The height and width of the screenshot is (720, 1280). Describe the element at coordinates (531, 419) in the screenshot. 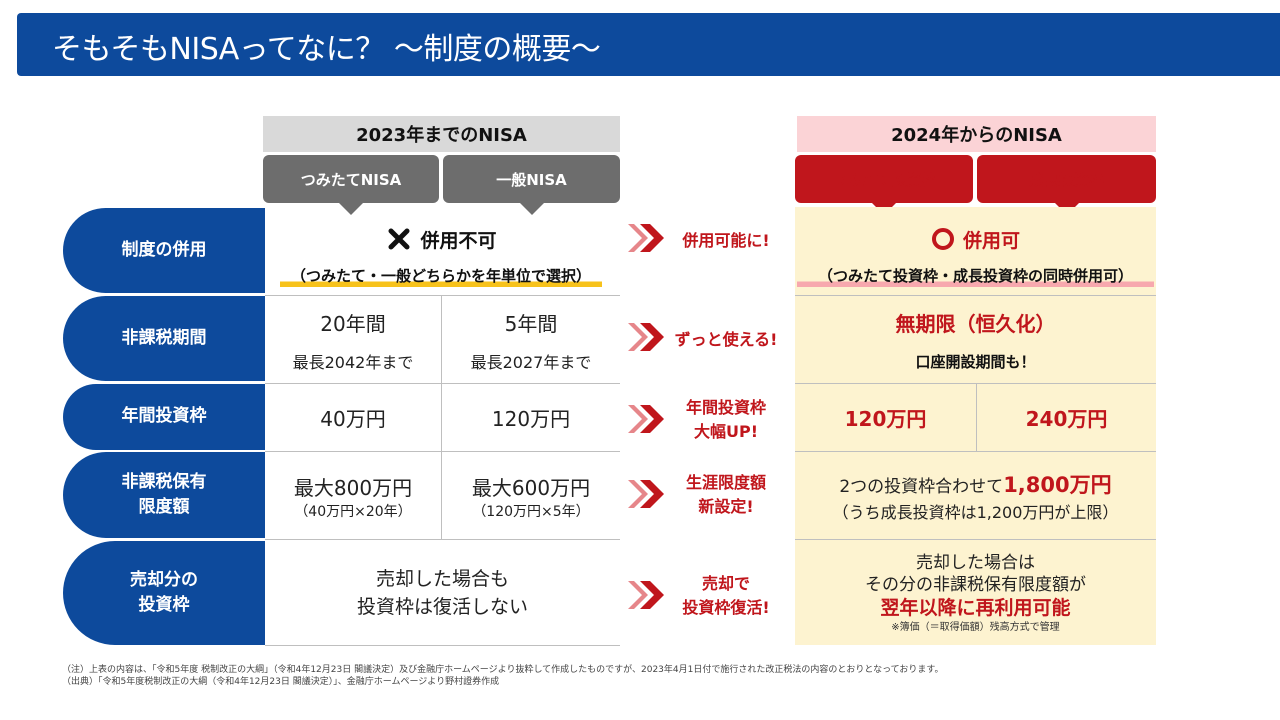

I see `ippan-nenkan-waku: 120万円` at that location.